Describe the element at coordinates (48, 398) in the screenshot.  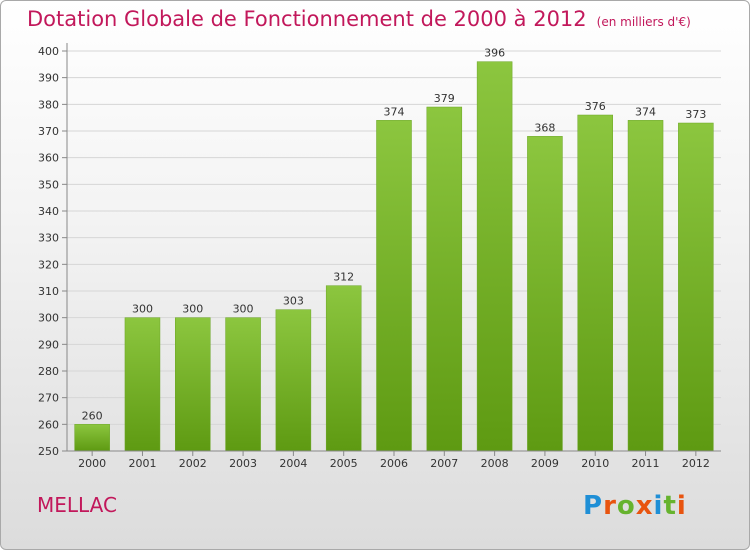
I see `y-tick-label: 270` at that location.